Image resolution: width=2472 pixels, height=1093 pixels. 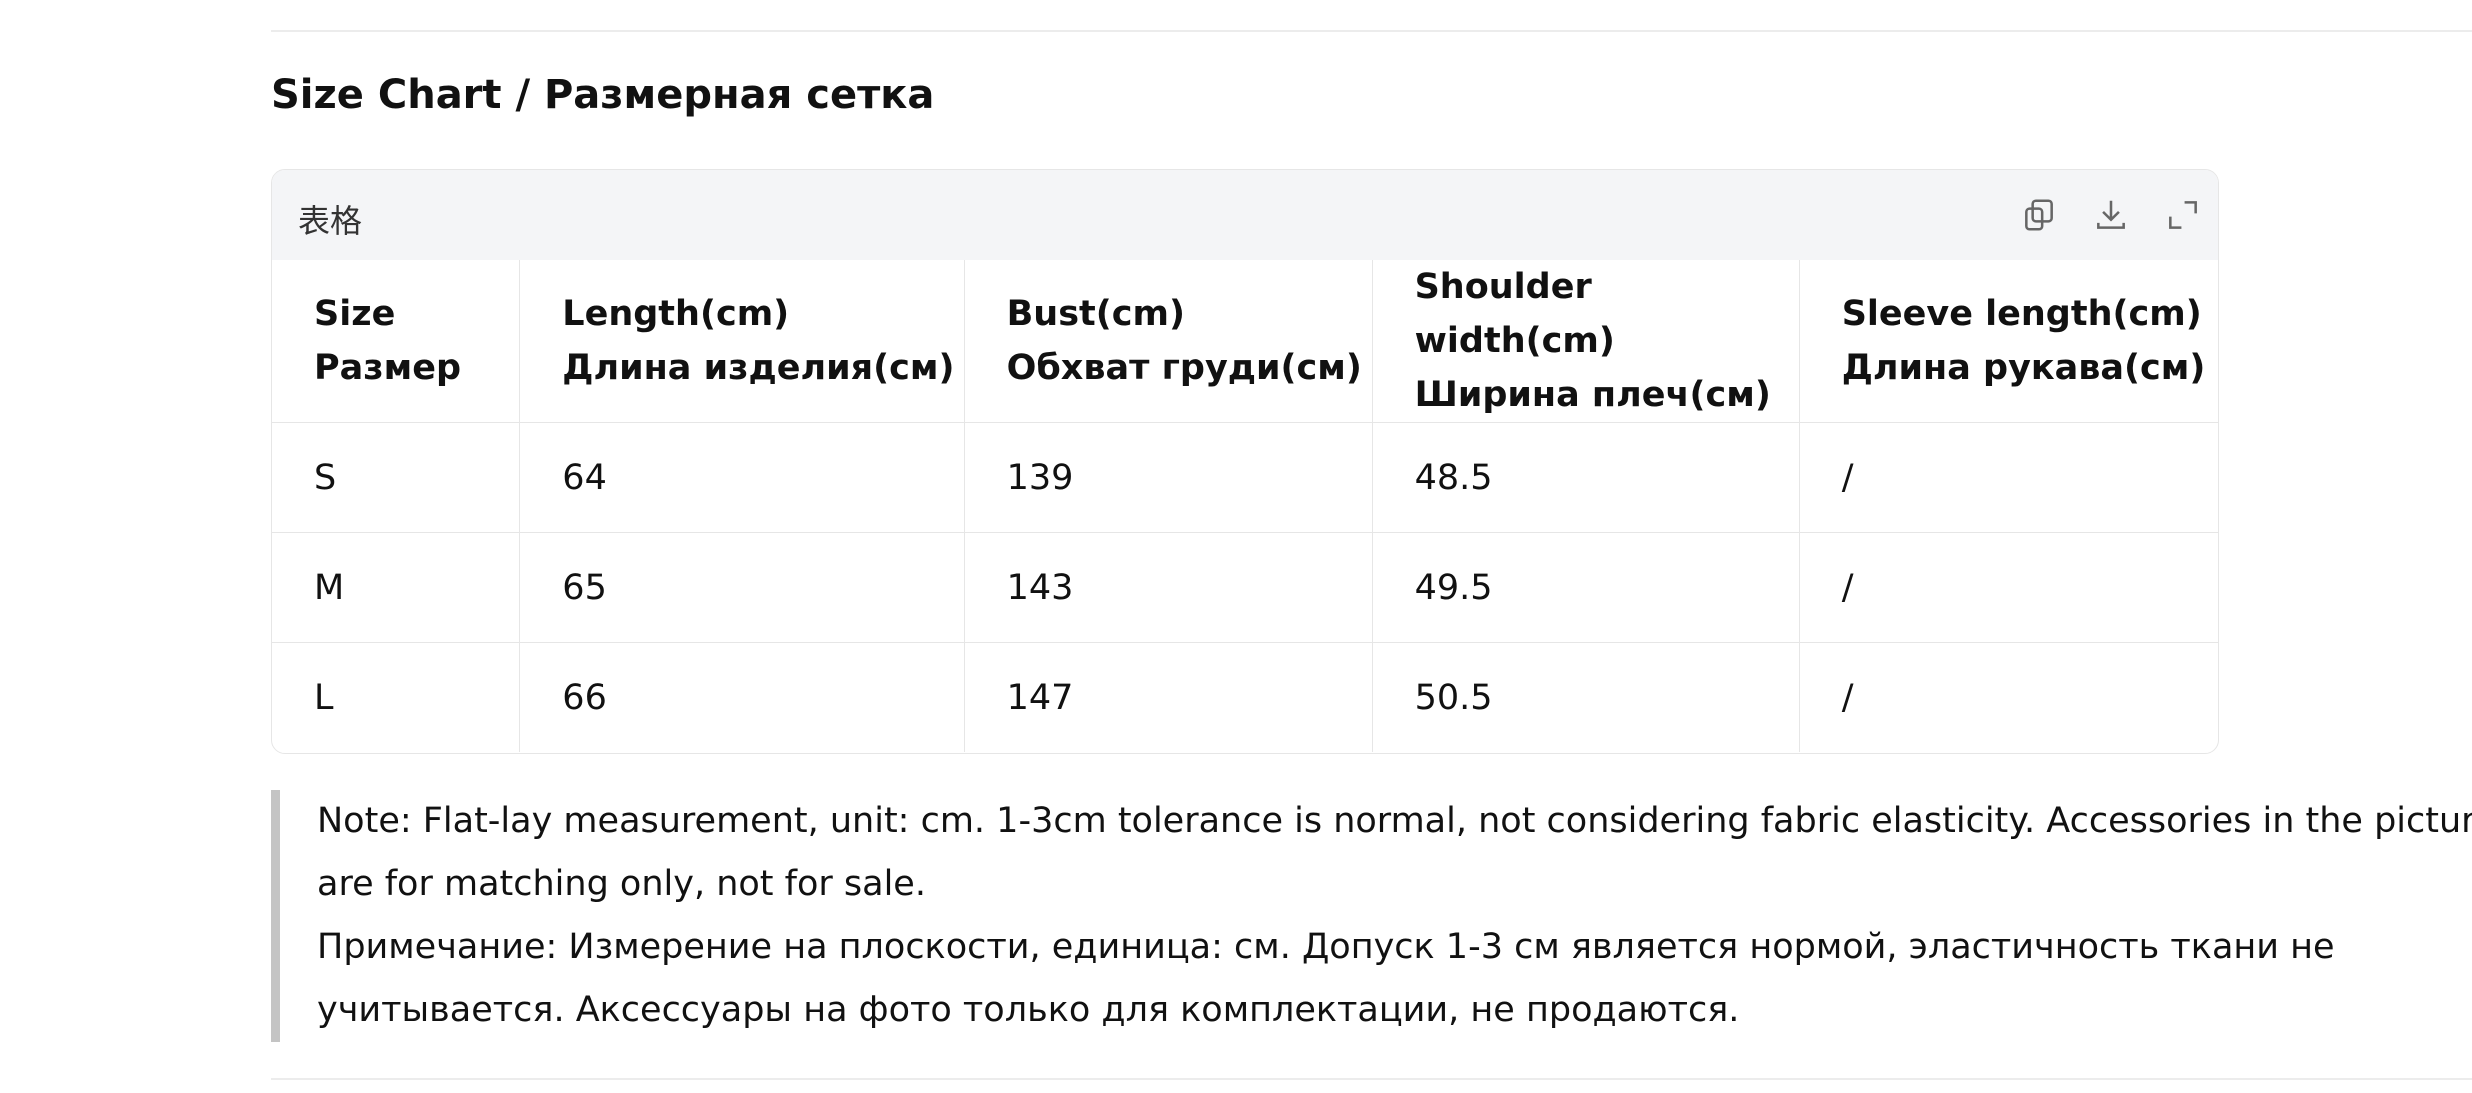 I want to click on table-cell: 66, so click(x=742, y=697).